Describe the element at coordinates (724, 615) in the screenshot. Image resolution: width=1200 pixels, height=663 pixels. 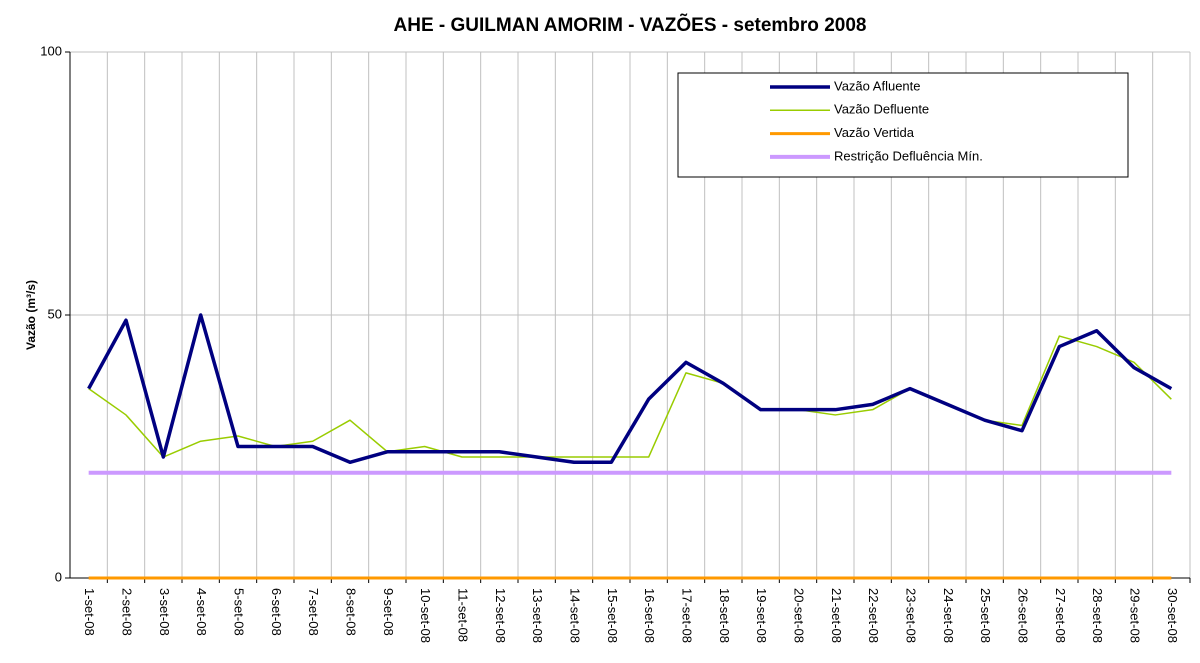
I see `x-tick-label: 18-set-08` at that location.